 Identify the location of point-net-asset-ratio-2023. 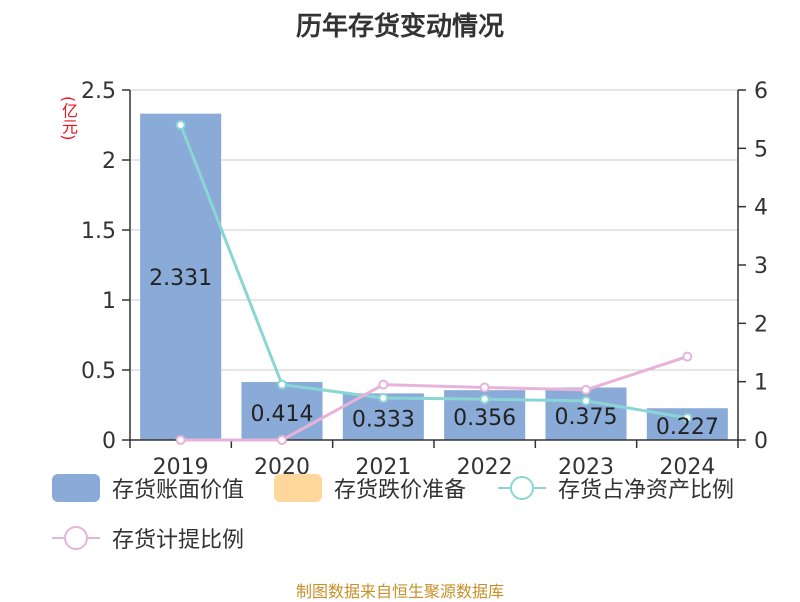
(586, 400).